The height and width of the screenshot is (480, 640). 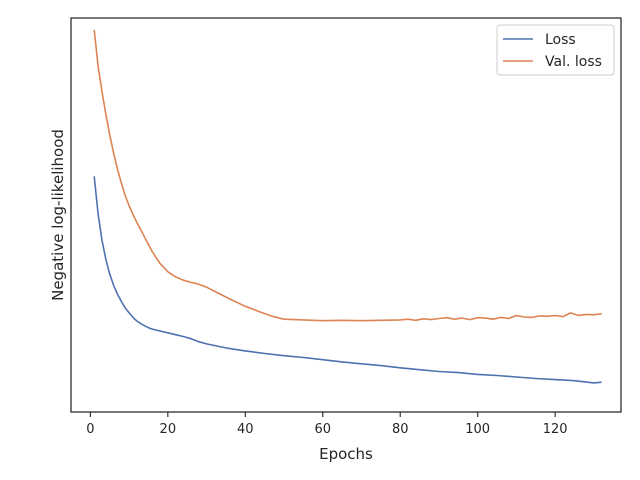 What do you see at coordinates (555, 429) in the screenshot?
I see `x-tick-label: 120` at bounding box center [555, 429].